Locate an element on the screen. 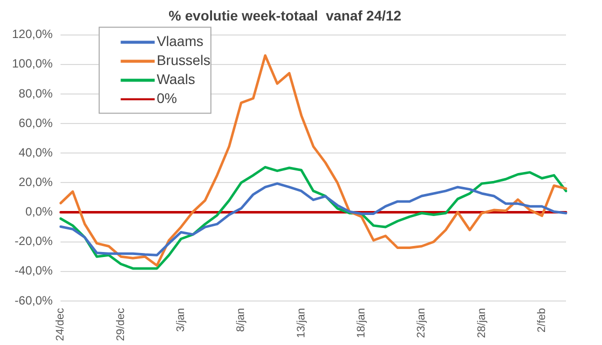  y-tick-label: -20,0% is located at coordinates (34, 241).